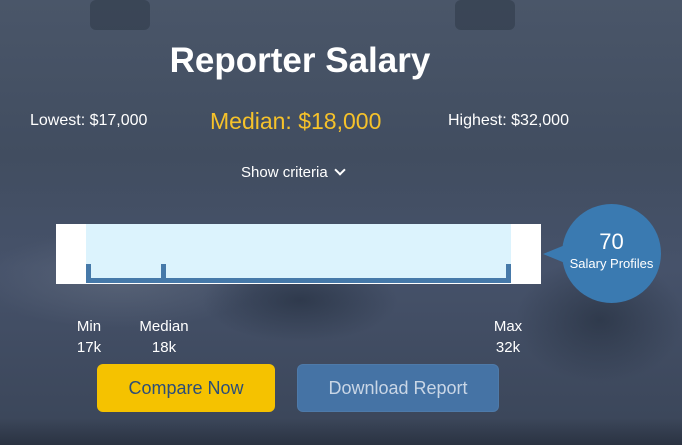 The width and height of the screenshot is (682, 445). Describe the element at coordinates (164, 326) in the screenshot. I see `median-marker-title: Median` at that location.